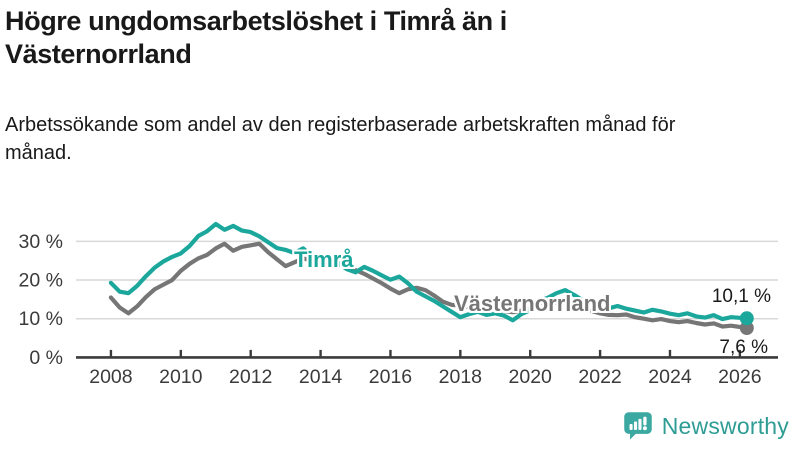 Image resolution: width=800 pixels, height=450 pixels. I want to click on newsworthy-chart-bubble-icon, so click(637, 426).